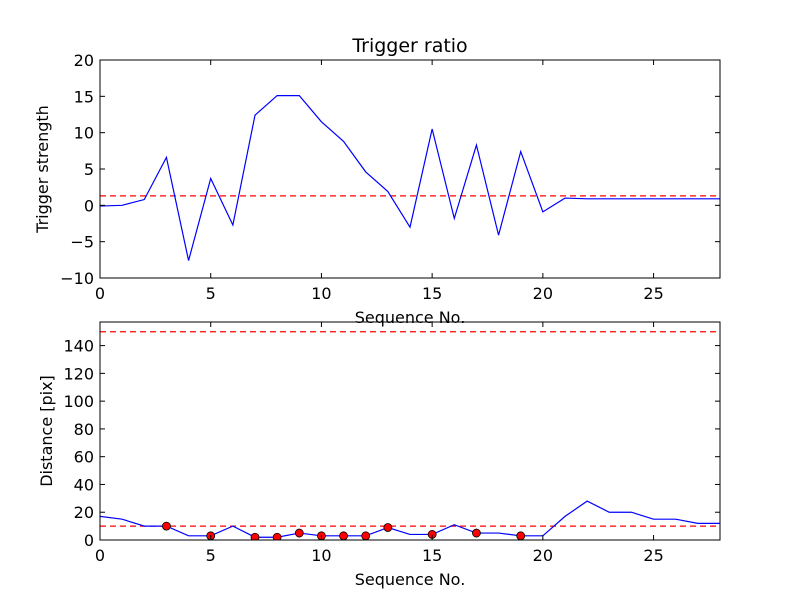 This screenshot has width=800, height=600. What do you see at coordinates (410, 519) in the screenshot?
I see `series-line` at bounding box center [410, 519].